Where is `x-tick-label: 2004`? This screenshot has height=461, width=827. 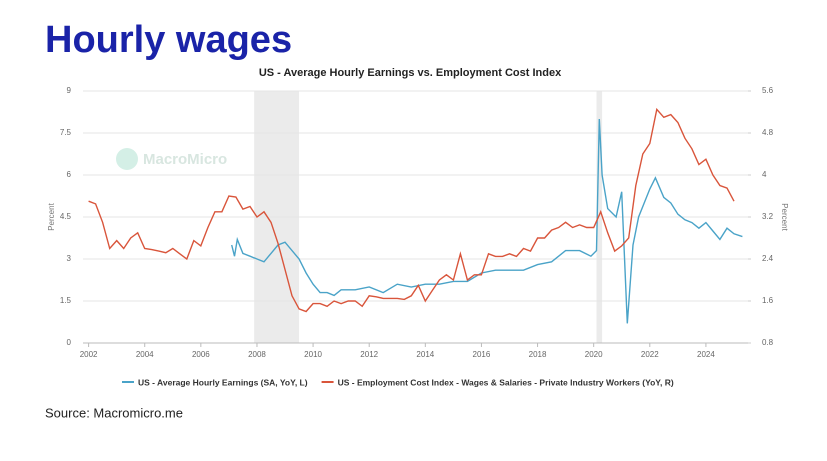 x-tick-label: 2004 is located at coordinates (145, 354).